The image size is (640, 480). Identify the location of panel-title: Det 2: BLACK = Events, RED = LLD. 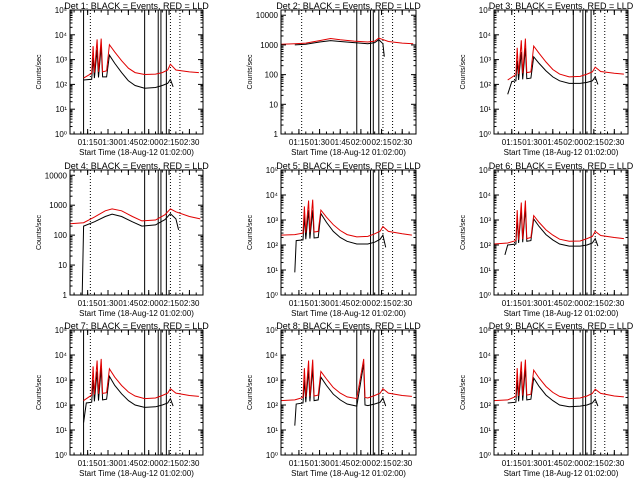
(348, 6).